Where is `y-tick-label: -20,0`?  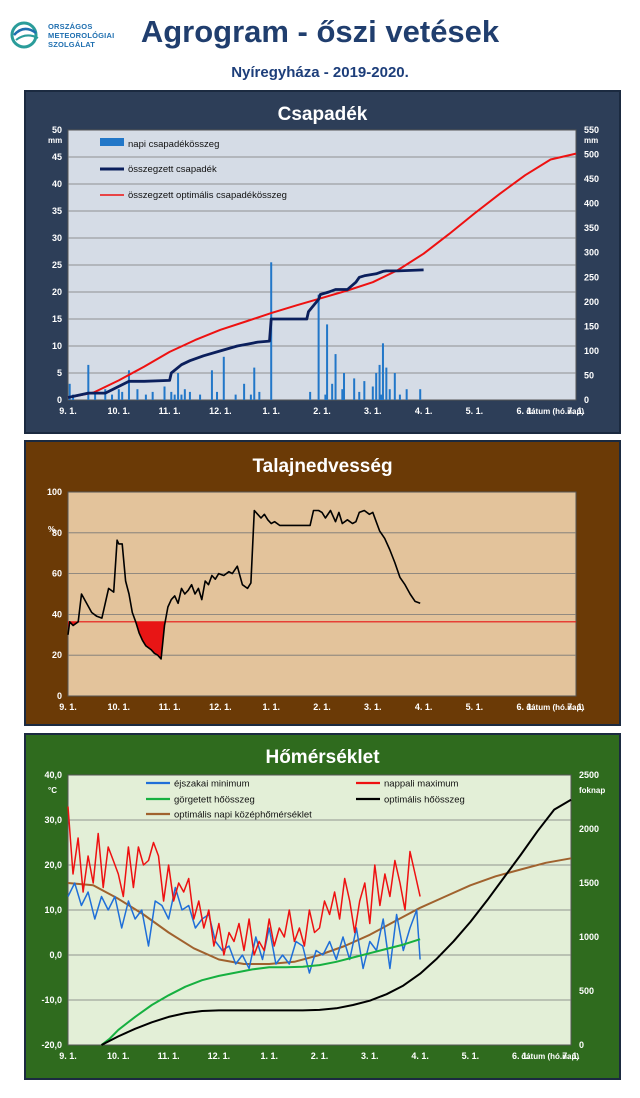
y-tick-label: -20,0 is located at coordinates (51, 1045).